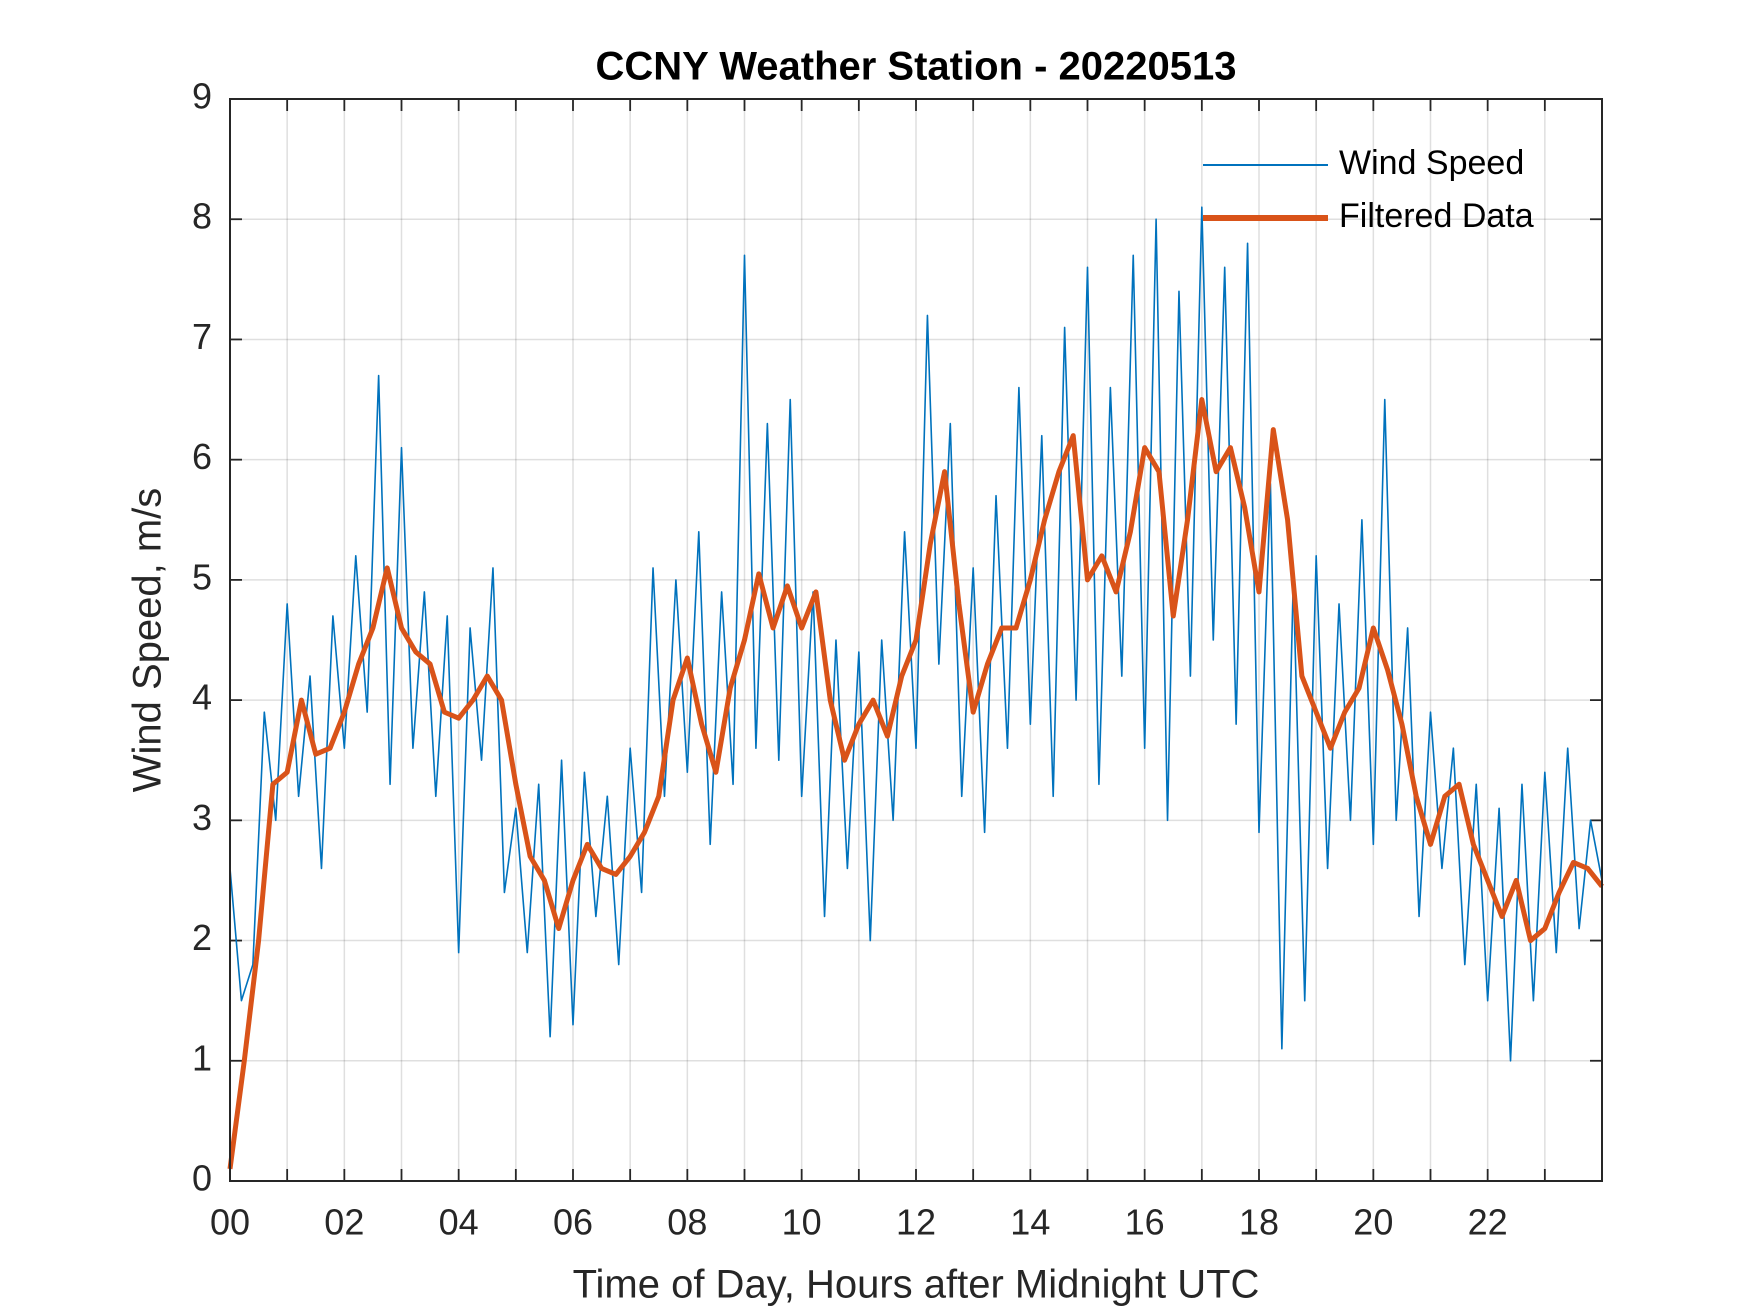  Describe the element at coordinates (202, 456) in the screenshot. I see `y-tick-label: 6` at that location.